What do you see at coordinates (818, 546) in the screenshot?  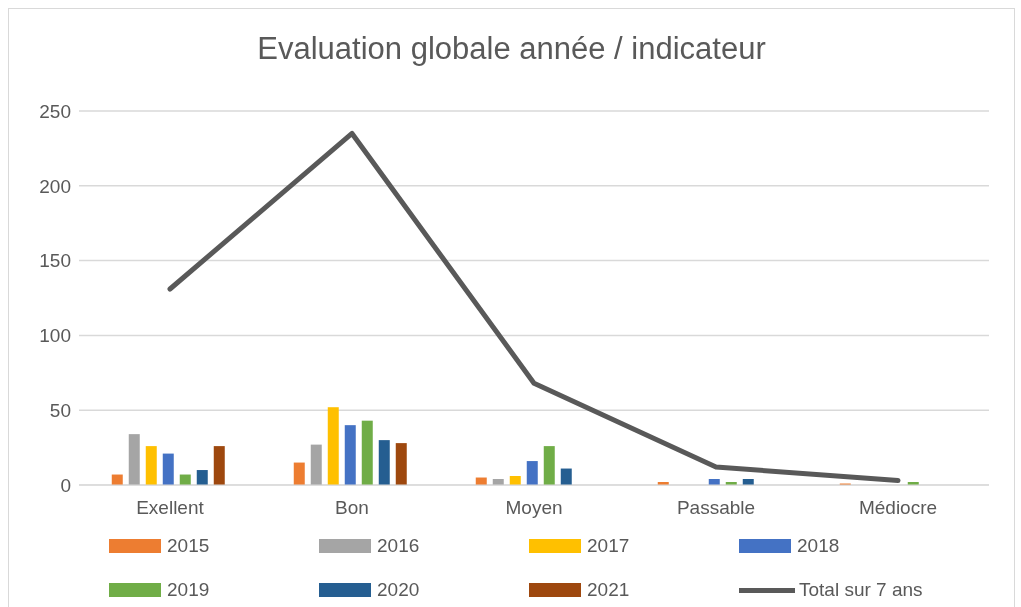 I see `legend-label: 2018` at bounding box center [818, 546].